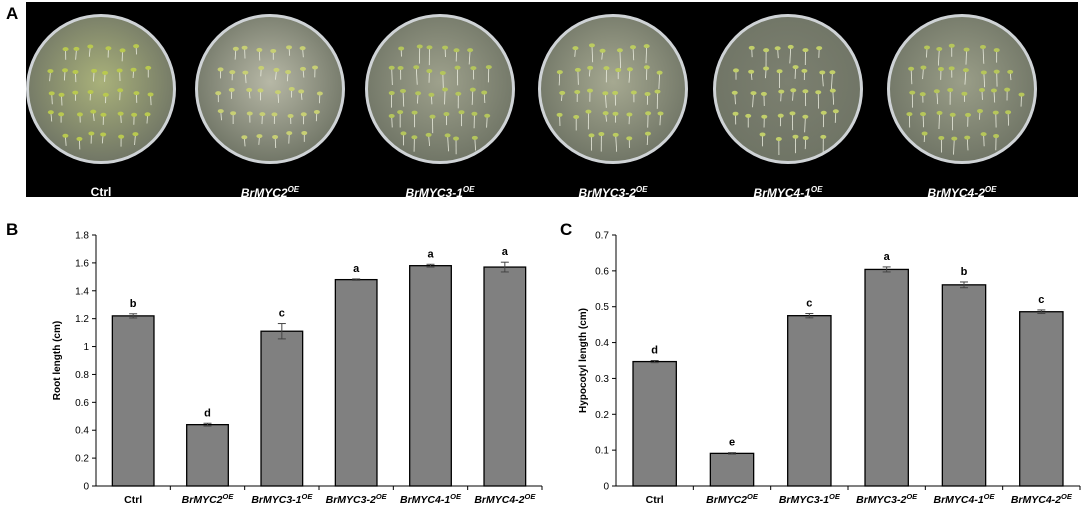  I want to click on y-tick-label: 0.7, so click(602, 236).